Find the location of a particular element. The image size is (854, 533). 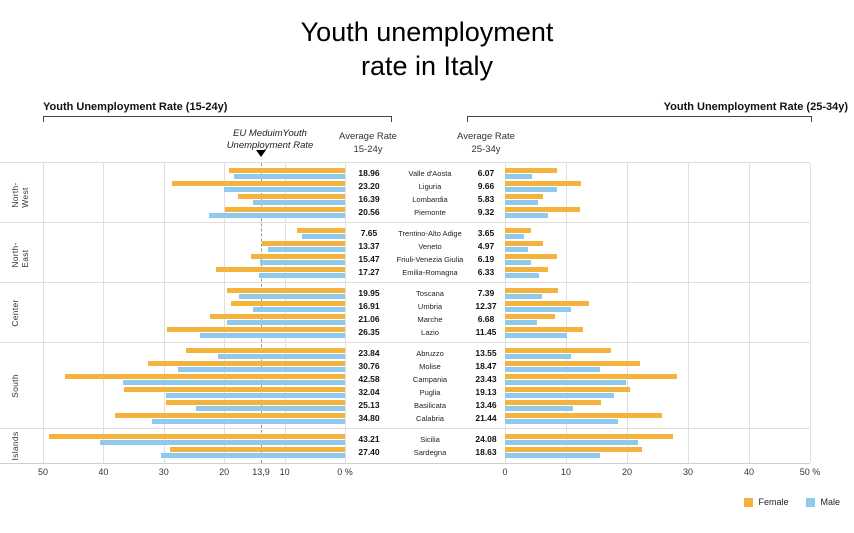

avg-25-34-value: 11.45 is located at coordinates (486, 331).